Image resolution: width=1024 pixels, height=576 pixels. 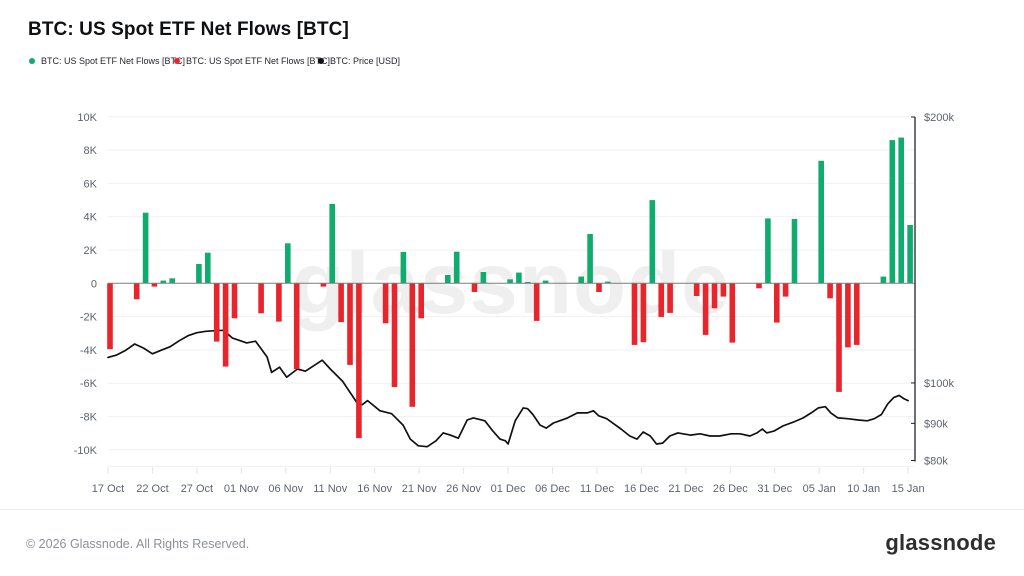 What do you see at coordinates (508, 489) in the screenshot?
I see `x-axis-tick-label: 01 Dec` at bounding box center [508, 489].